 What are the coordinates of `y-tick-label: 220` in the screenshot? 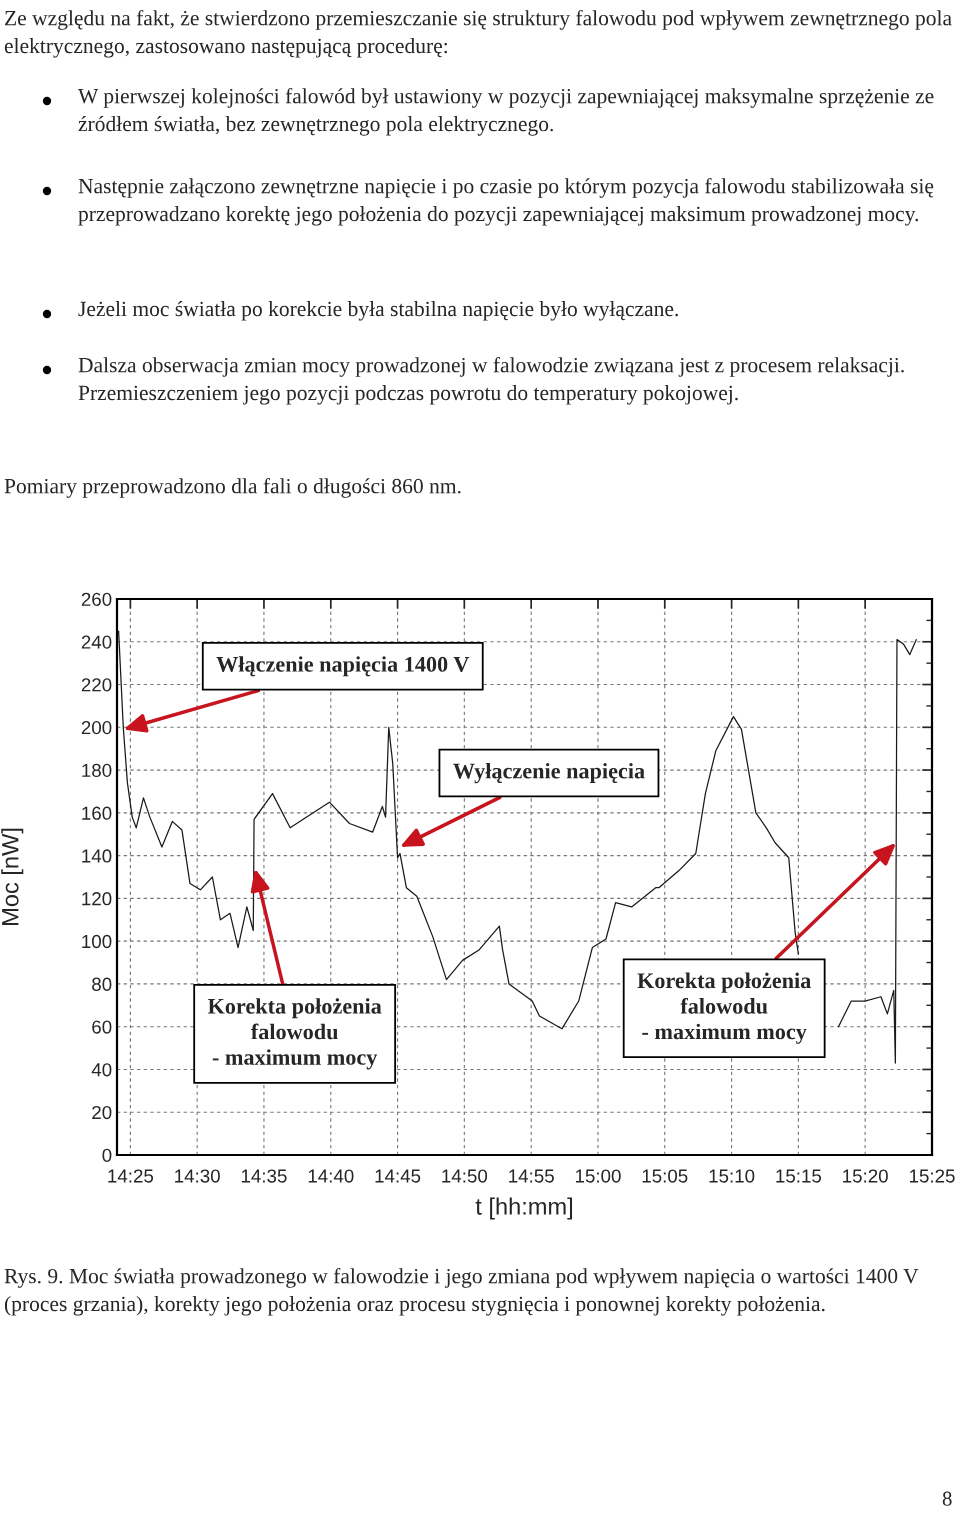 It's located at (96, 685).